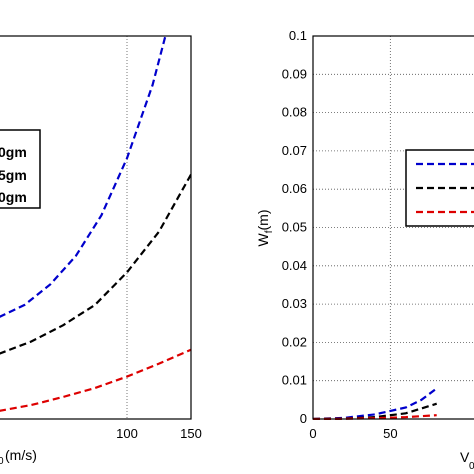 The image size is (474, 474). Describe the element at coordinates (471, 466) in the screenshot. I see `right-x-axis-sub: 0` at that location.